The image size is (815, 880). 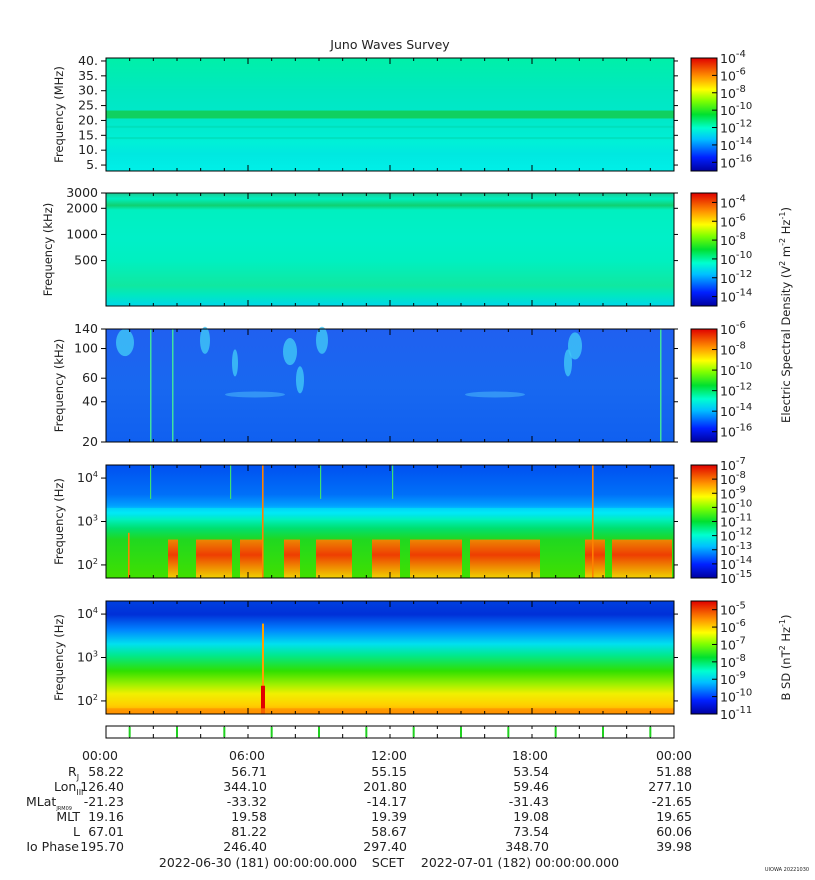 What do you see at coordinates (82, 192) in the screenshot?
I see `y-tick-label: 3000` at bounding box center [82, 192].